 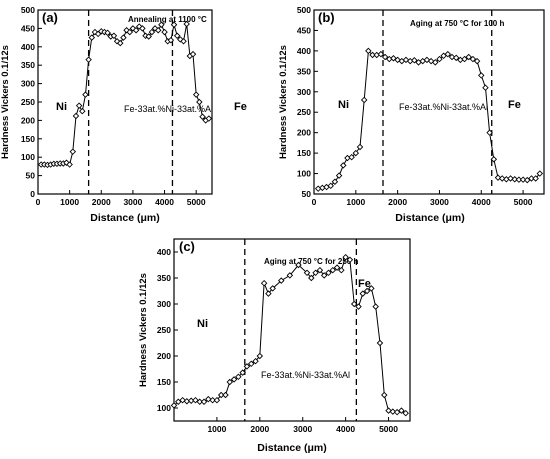 I want to click on y-tick-label: 150, so click(x=304, y=153).